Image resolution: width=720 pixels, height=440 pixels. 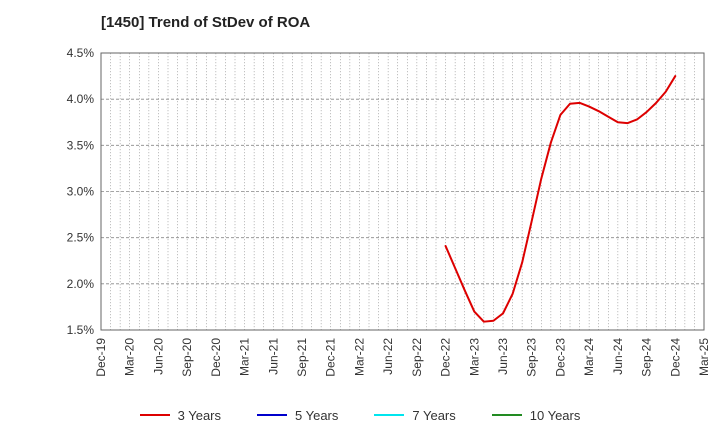 I want to click on x-tick-label: Mar-22, so click(x=359, y=357).